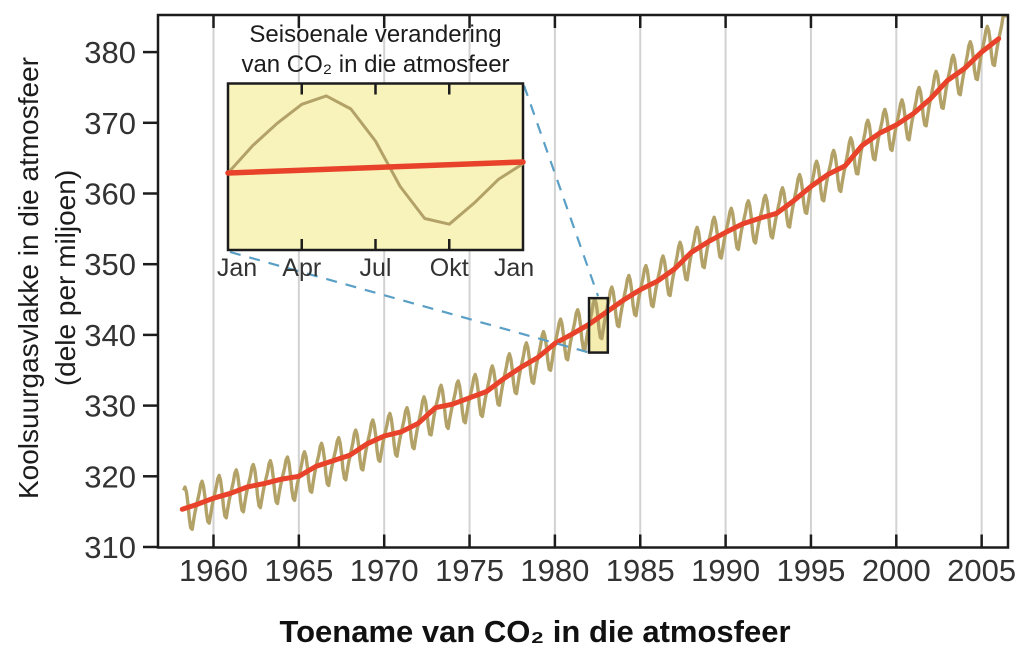 The height and width of the screenshot is (672, 1024). What do you see at coordinates (301, 268) in the screenshot?
I see `inset-month-label-1: Apr` at bounding box center [301, 268].